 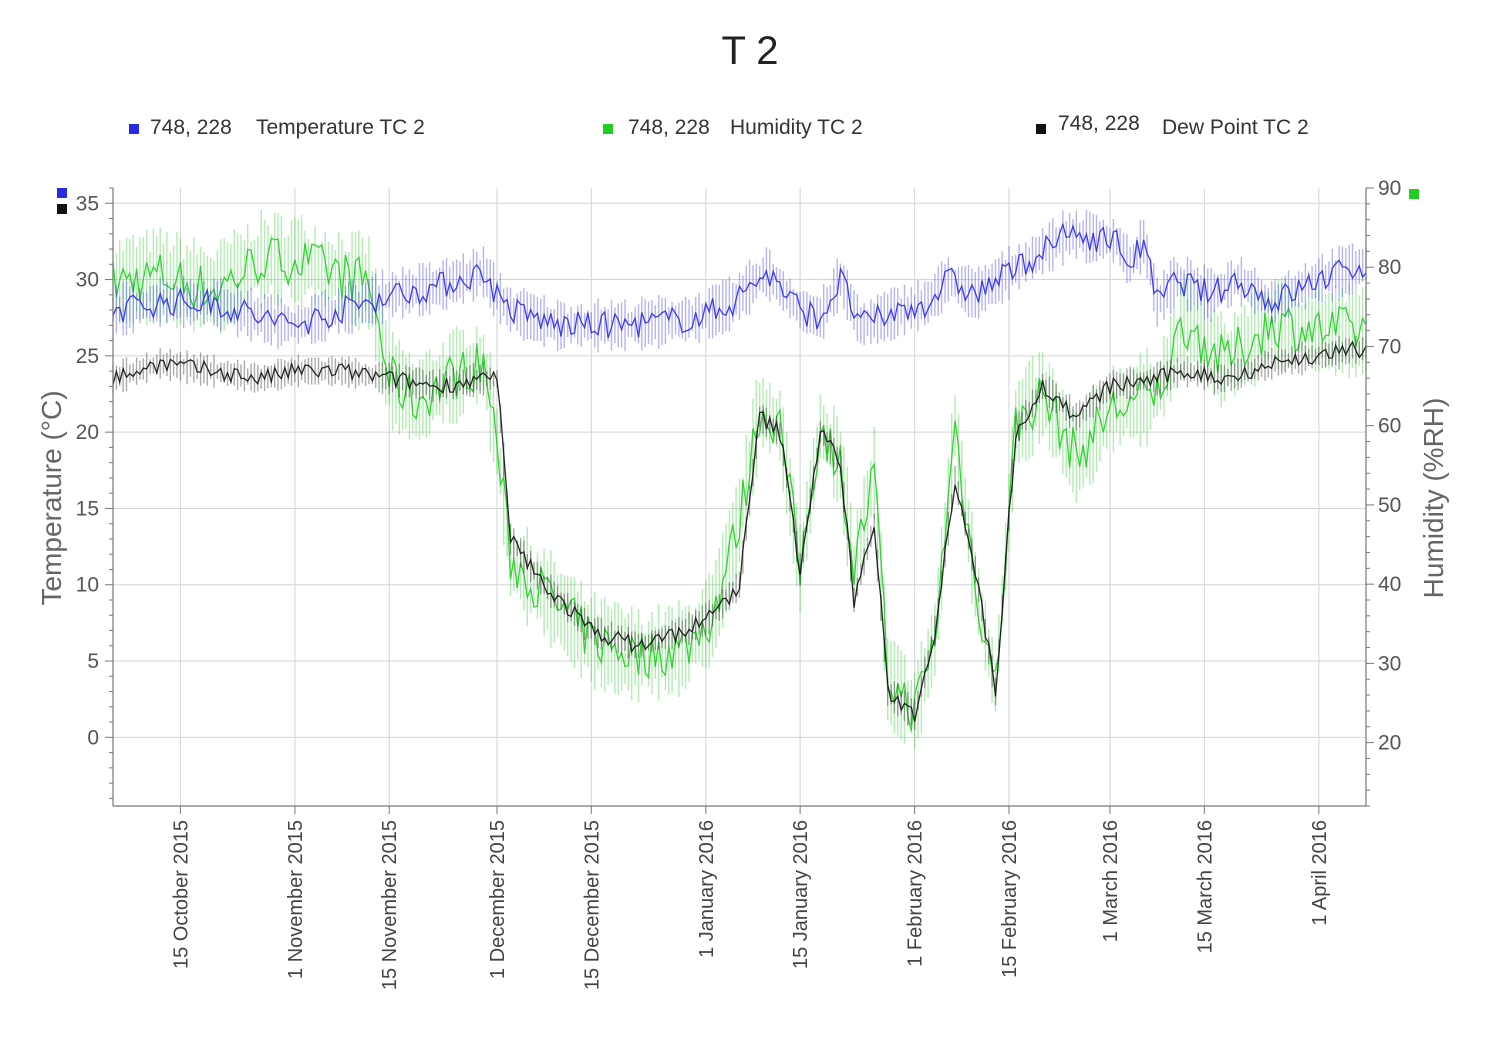 I want to click on y-tick-label-right: 20, so click(x=1389, y=743).